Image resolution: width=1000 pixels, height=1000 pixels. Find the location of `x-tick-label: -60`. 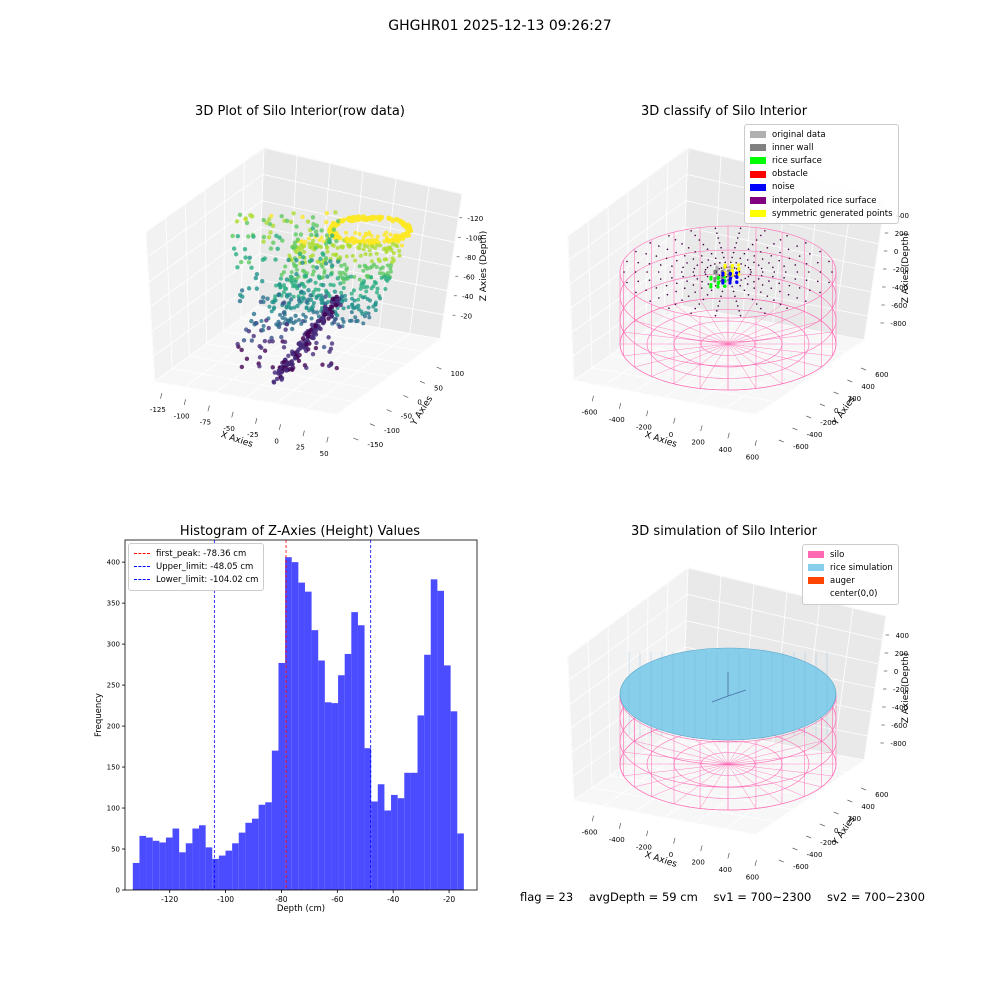

x-tick-label: -60 is located at coordinates (337, 899).